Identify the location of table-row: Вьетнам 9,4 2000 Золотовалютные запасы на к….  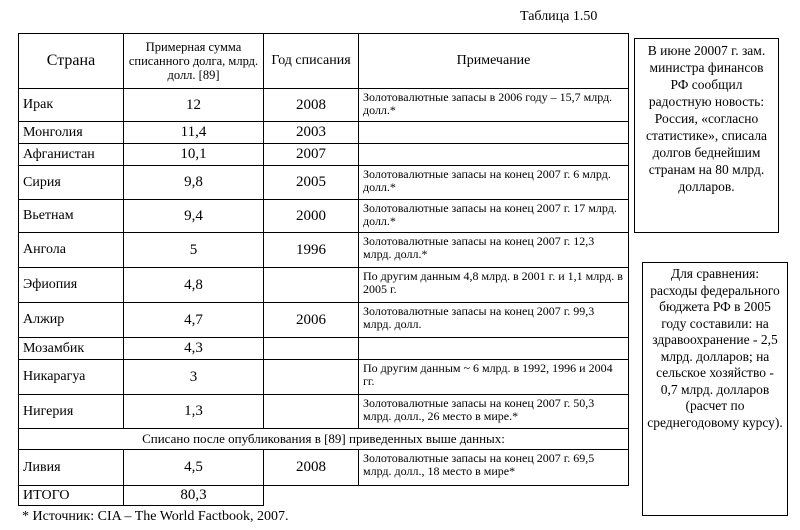
(323, 216).